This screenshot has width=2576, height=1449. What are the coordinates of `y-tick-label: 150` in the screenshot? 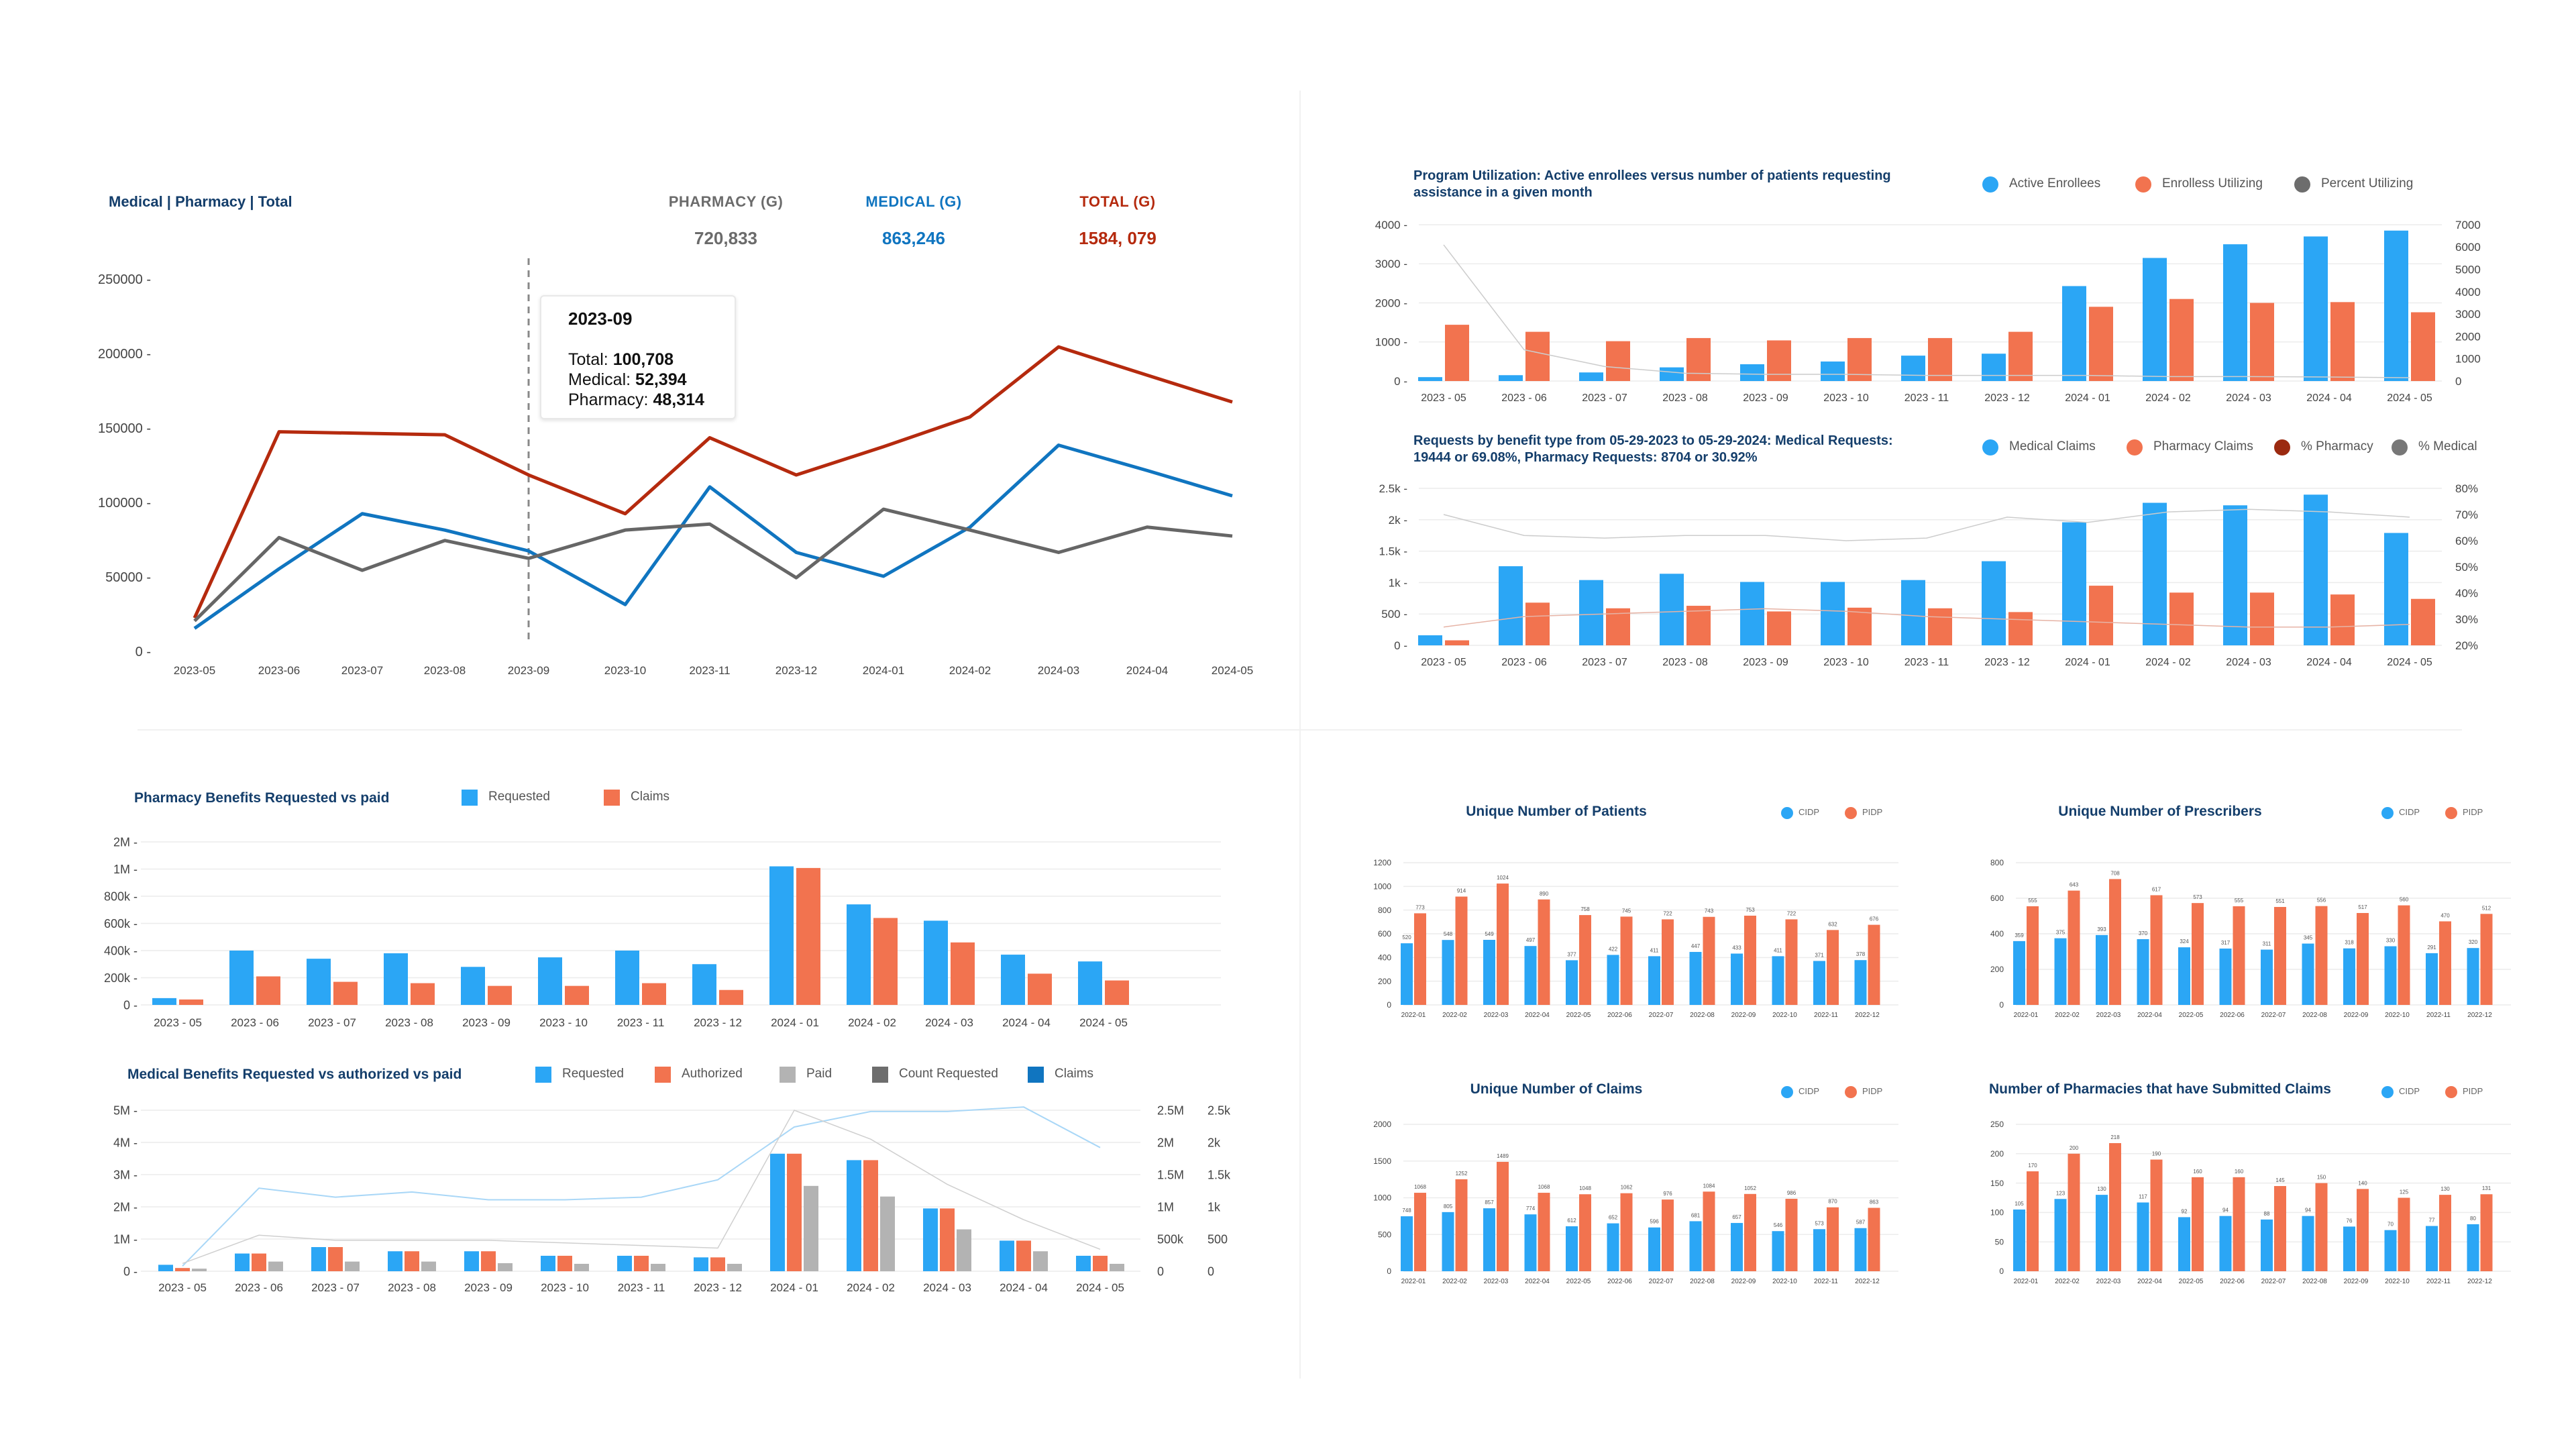 It's located at (1997, 1183).